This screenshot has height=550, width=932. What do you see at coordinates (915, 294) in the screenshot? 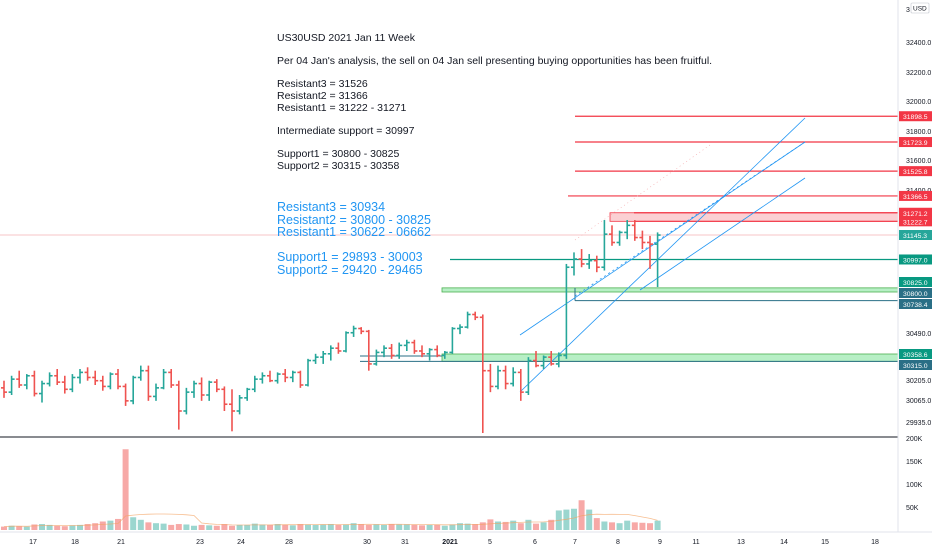
I see `support-level-label: 30800.0` at bounding box center [915, 294].